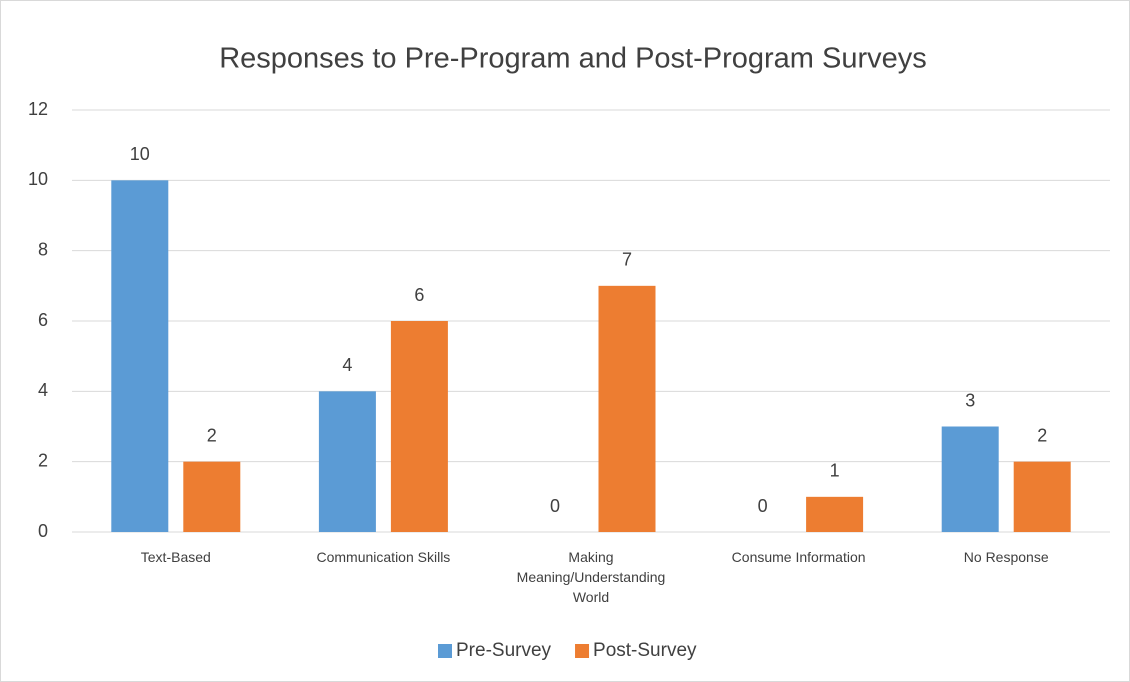 The height and width of the screenshot is (682, 1130). What do you see at coordinates (504, 650) in the screenshot?
I see `legend-label: Pre-Survey` at bounding box center [504, 650].